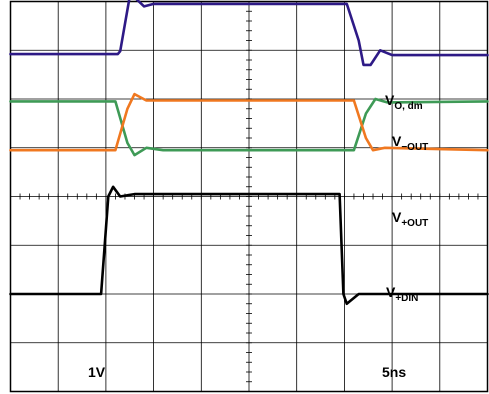 This screenshot has height=394, width=489. I want to click on trace-v_minus_out, so click(249, 127).